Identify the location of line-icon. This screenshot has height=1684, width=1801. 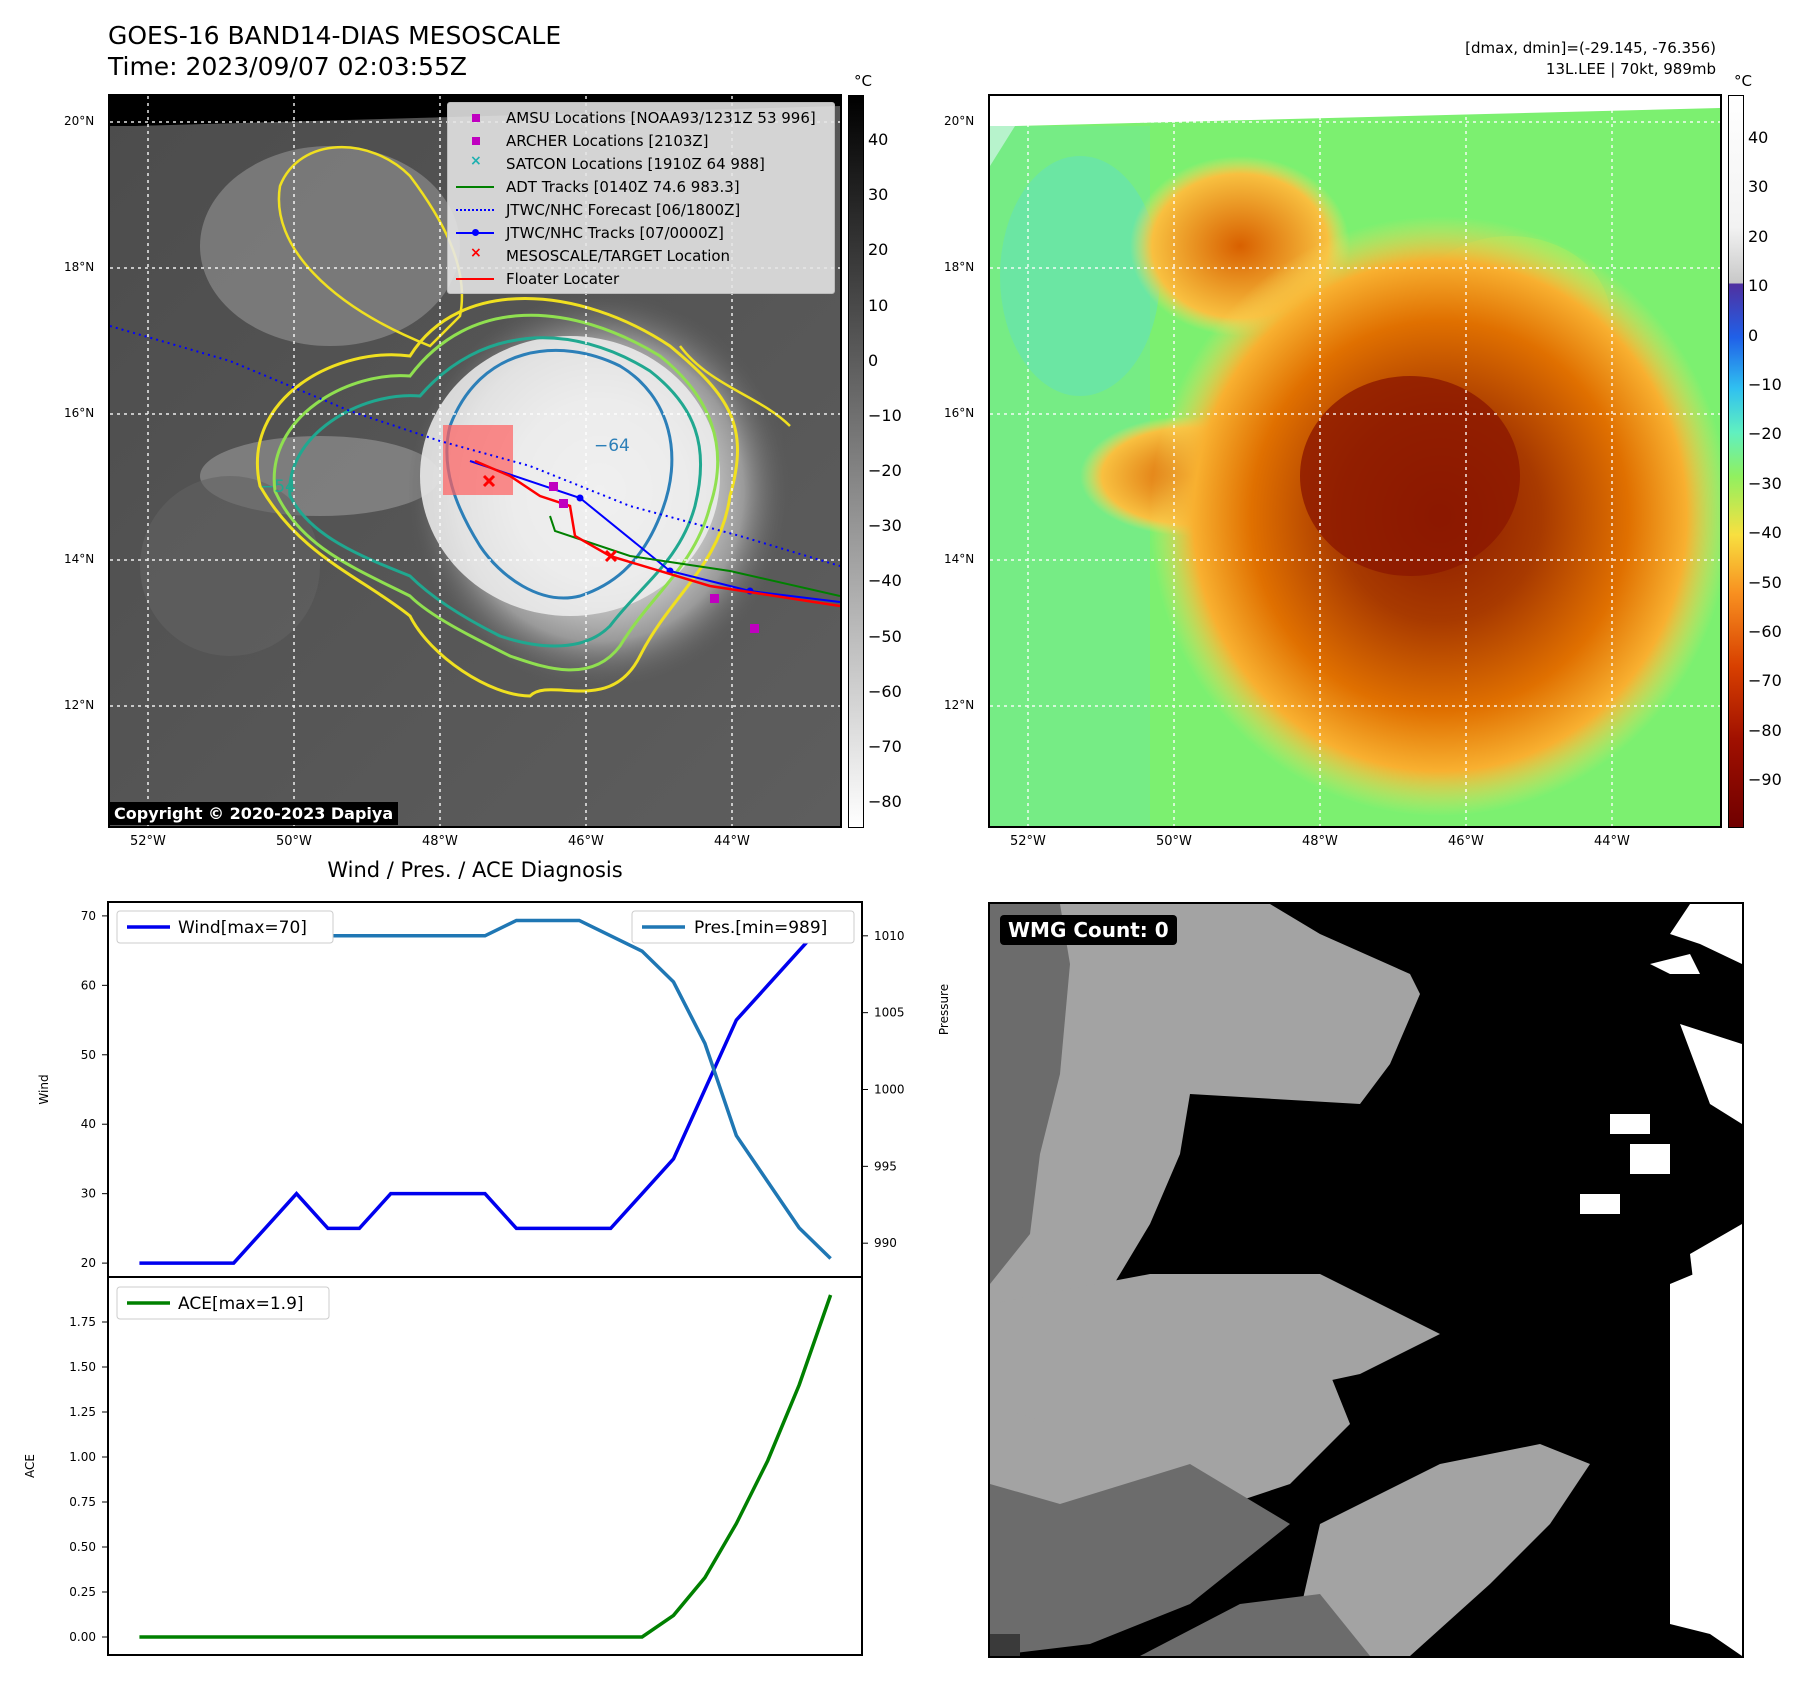
(476, 187).